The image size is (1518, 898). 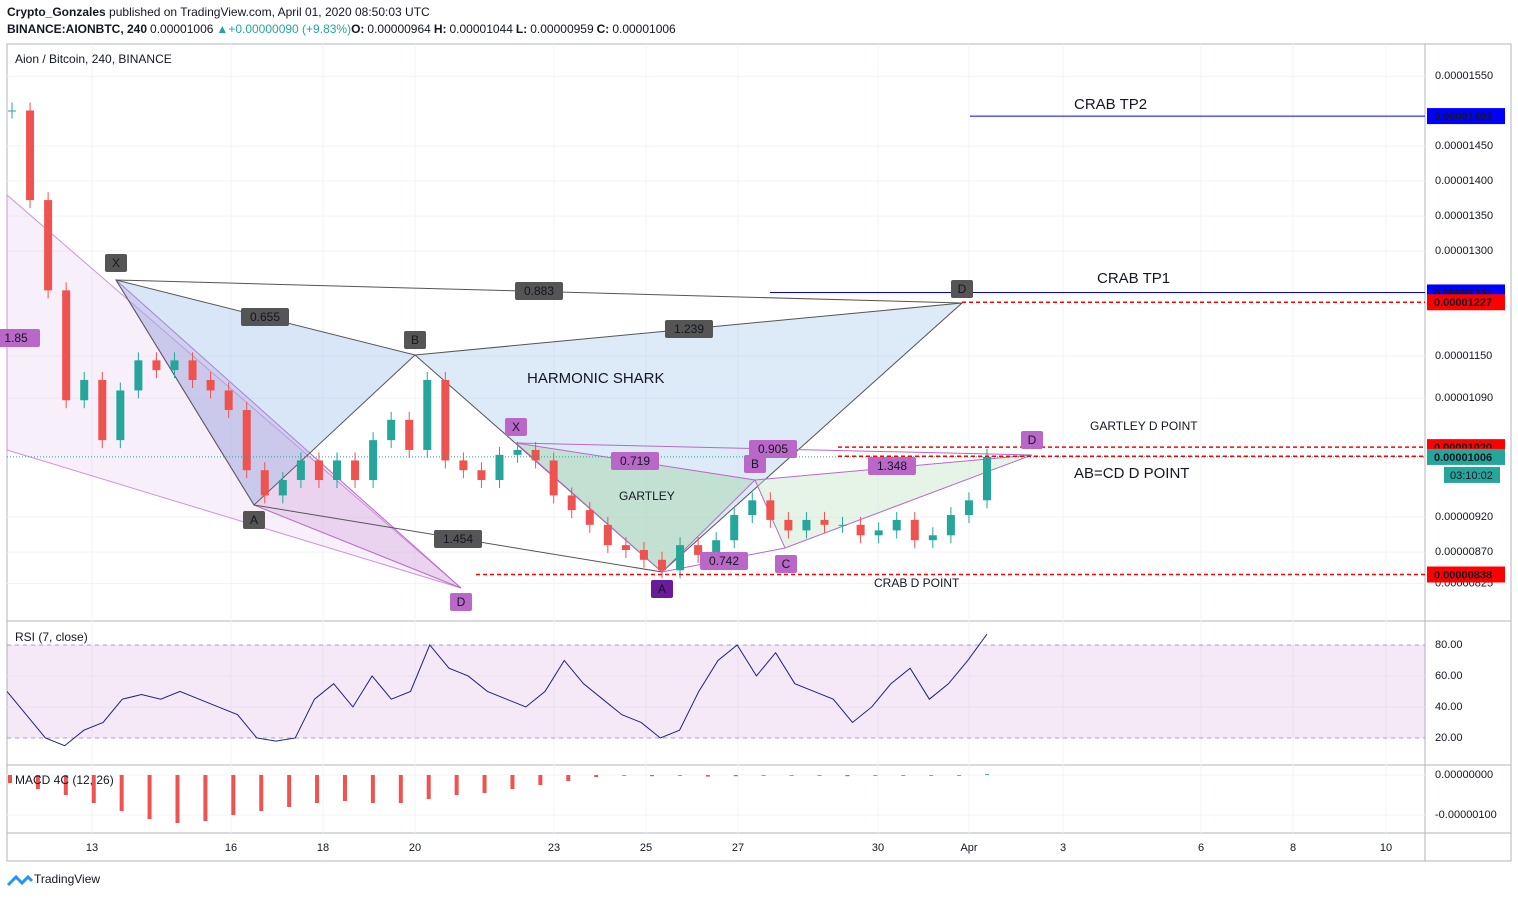 What do you see at coordinates (1463, 575) in the screenshot?
I see `price-tag-label: 0.00000838` at bounding box center [1463, 575].